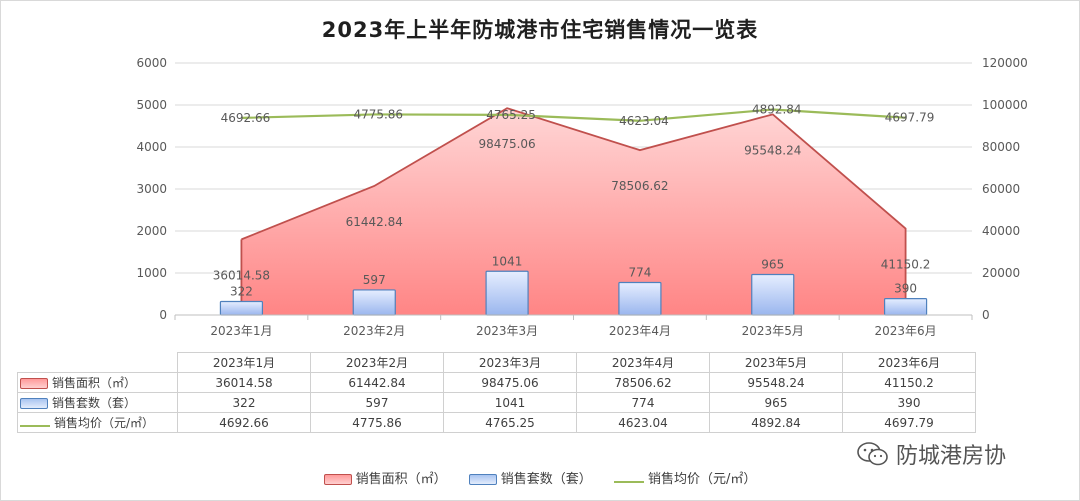  I want to click on table-cell: 322, so click(244, 402).